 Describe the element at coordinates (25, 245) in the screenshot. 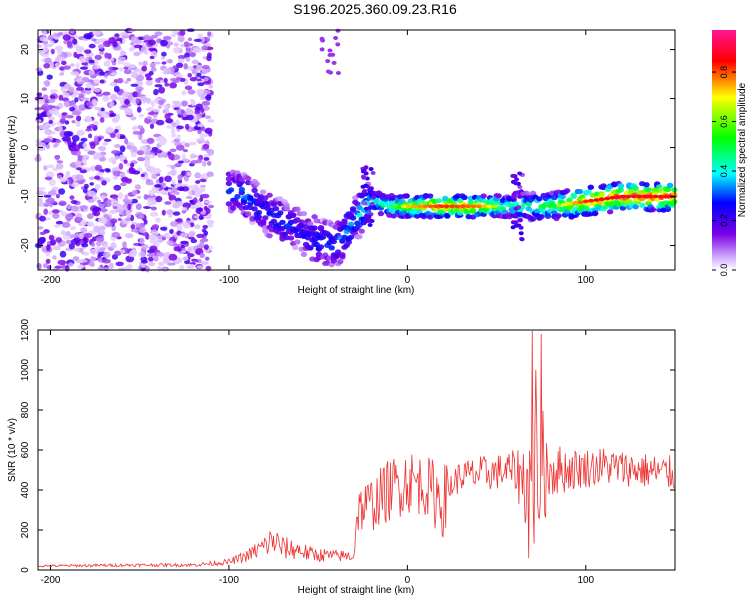

I see `spectrogram-y-tick-label: -20` at that location.